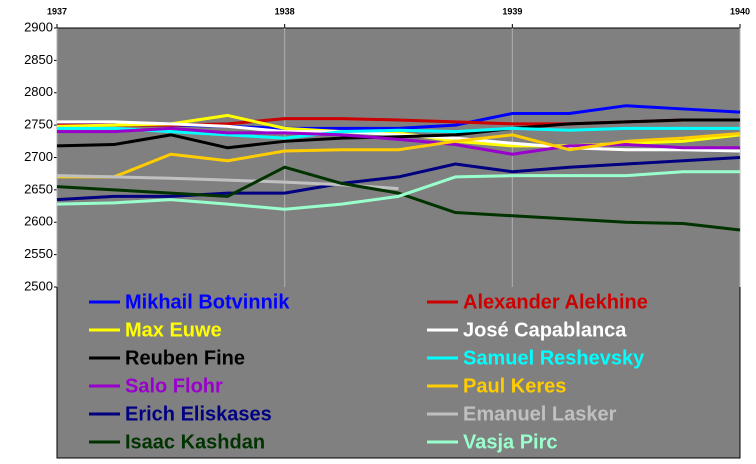 This screenshot has width=756, height=464. What do you see at coordinates (38, 188) in the screenshot?
I see `y-tick-label: 2650` at bounding box center [38, 188].